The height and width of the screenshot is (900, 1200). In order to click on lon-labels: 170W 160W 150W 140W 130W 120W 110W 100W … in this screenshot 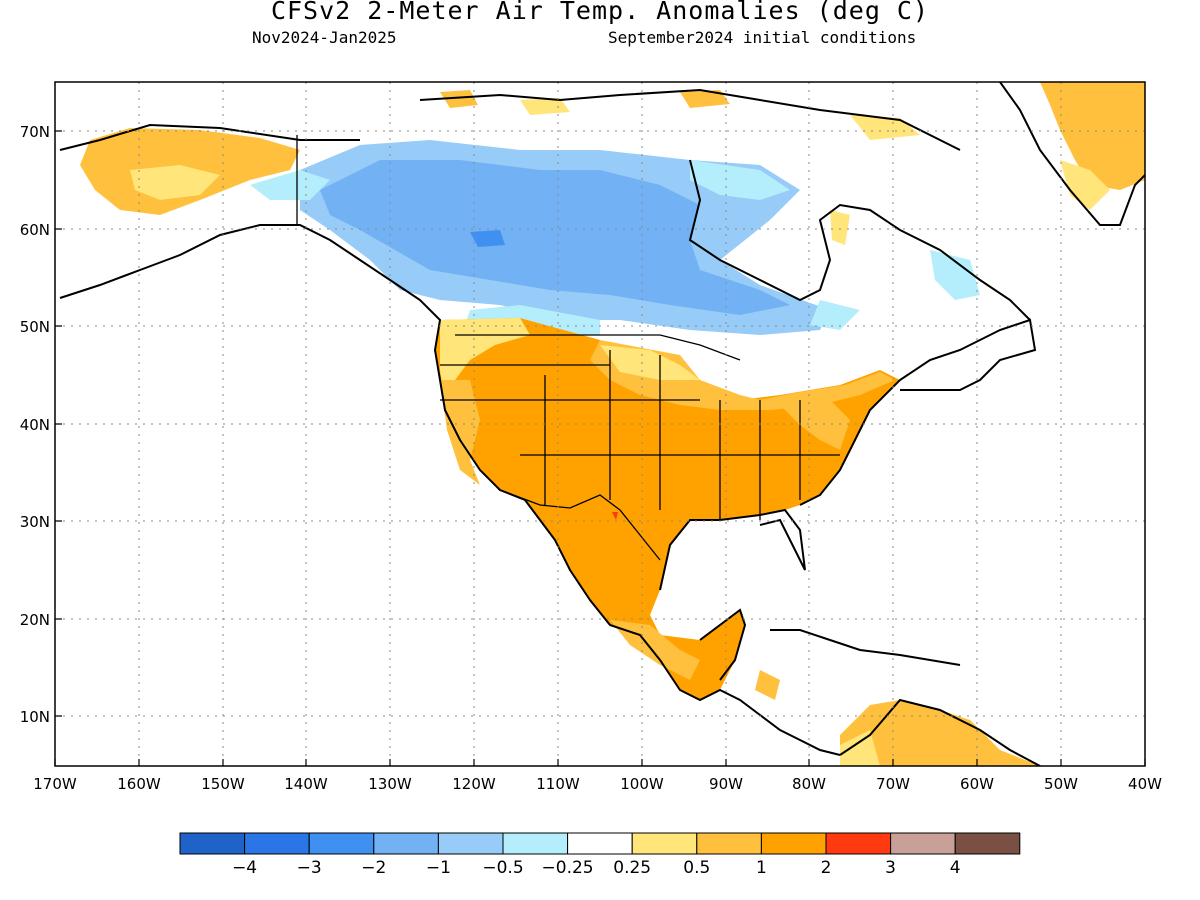, I will do `click(597, 784)`.